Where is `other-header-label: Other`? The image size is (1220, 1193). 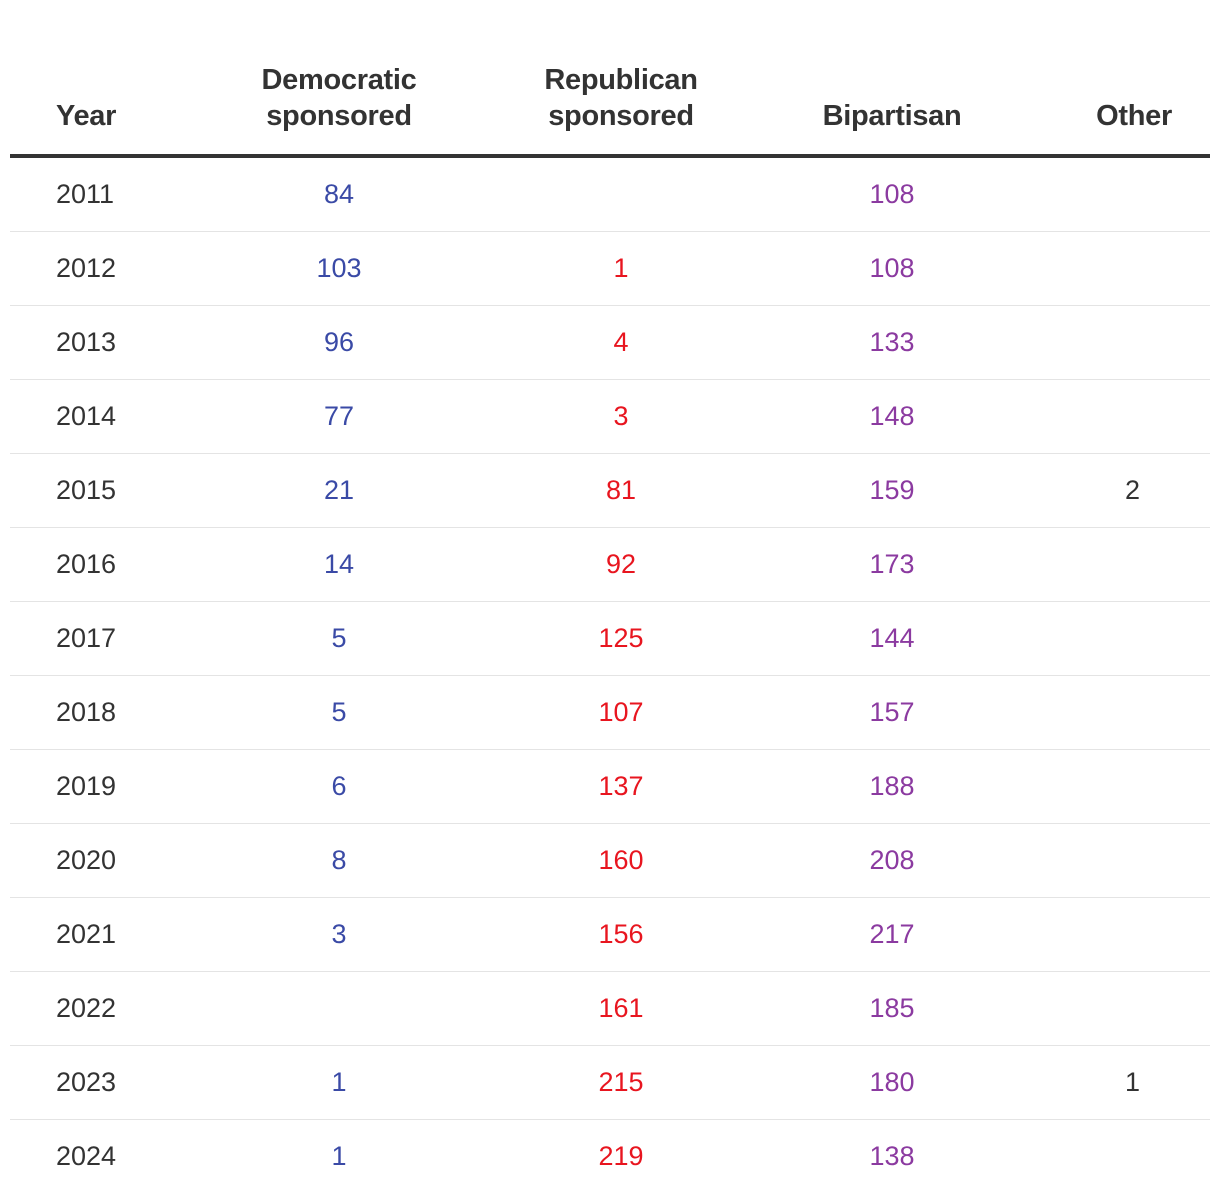 other-header-label: Other is located at coordinates (1134, 116).